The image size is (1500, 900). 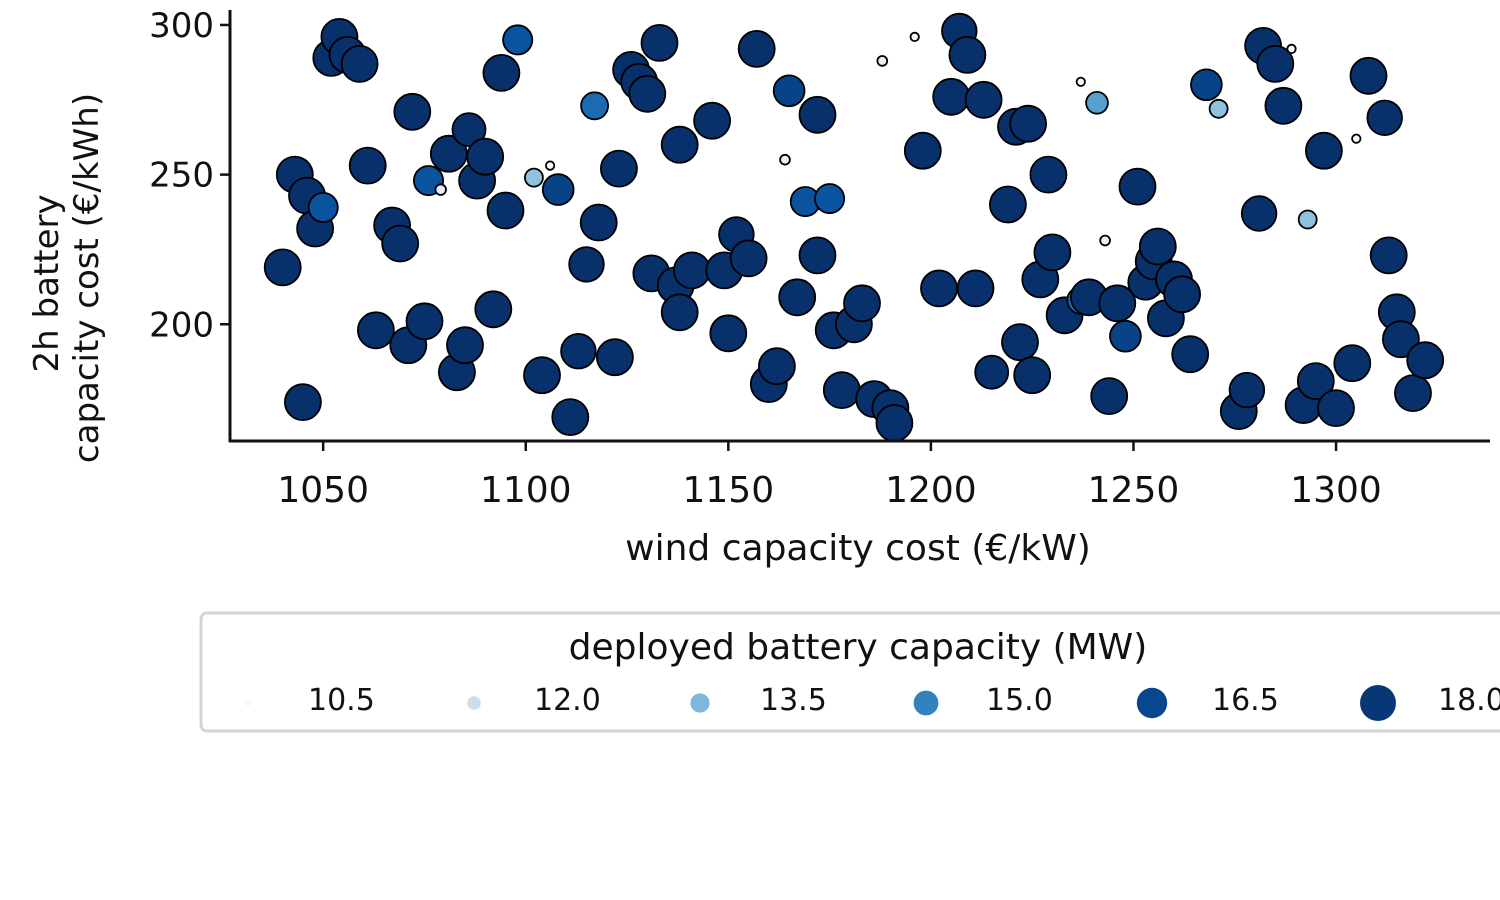 What do you see at coordinates (1336, 490) in the screenshot?
I see `x-tick-label-1300: 1300` at bounding box center [1336, 490].